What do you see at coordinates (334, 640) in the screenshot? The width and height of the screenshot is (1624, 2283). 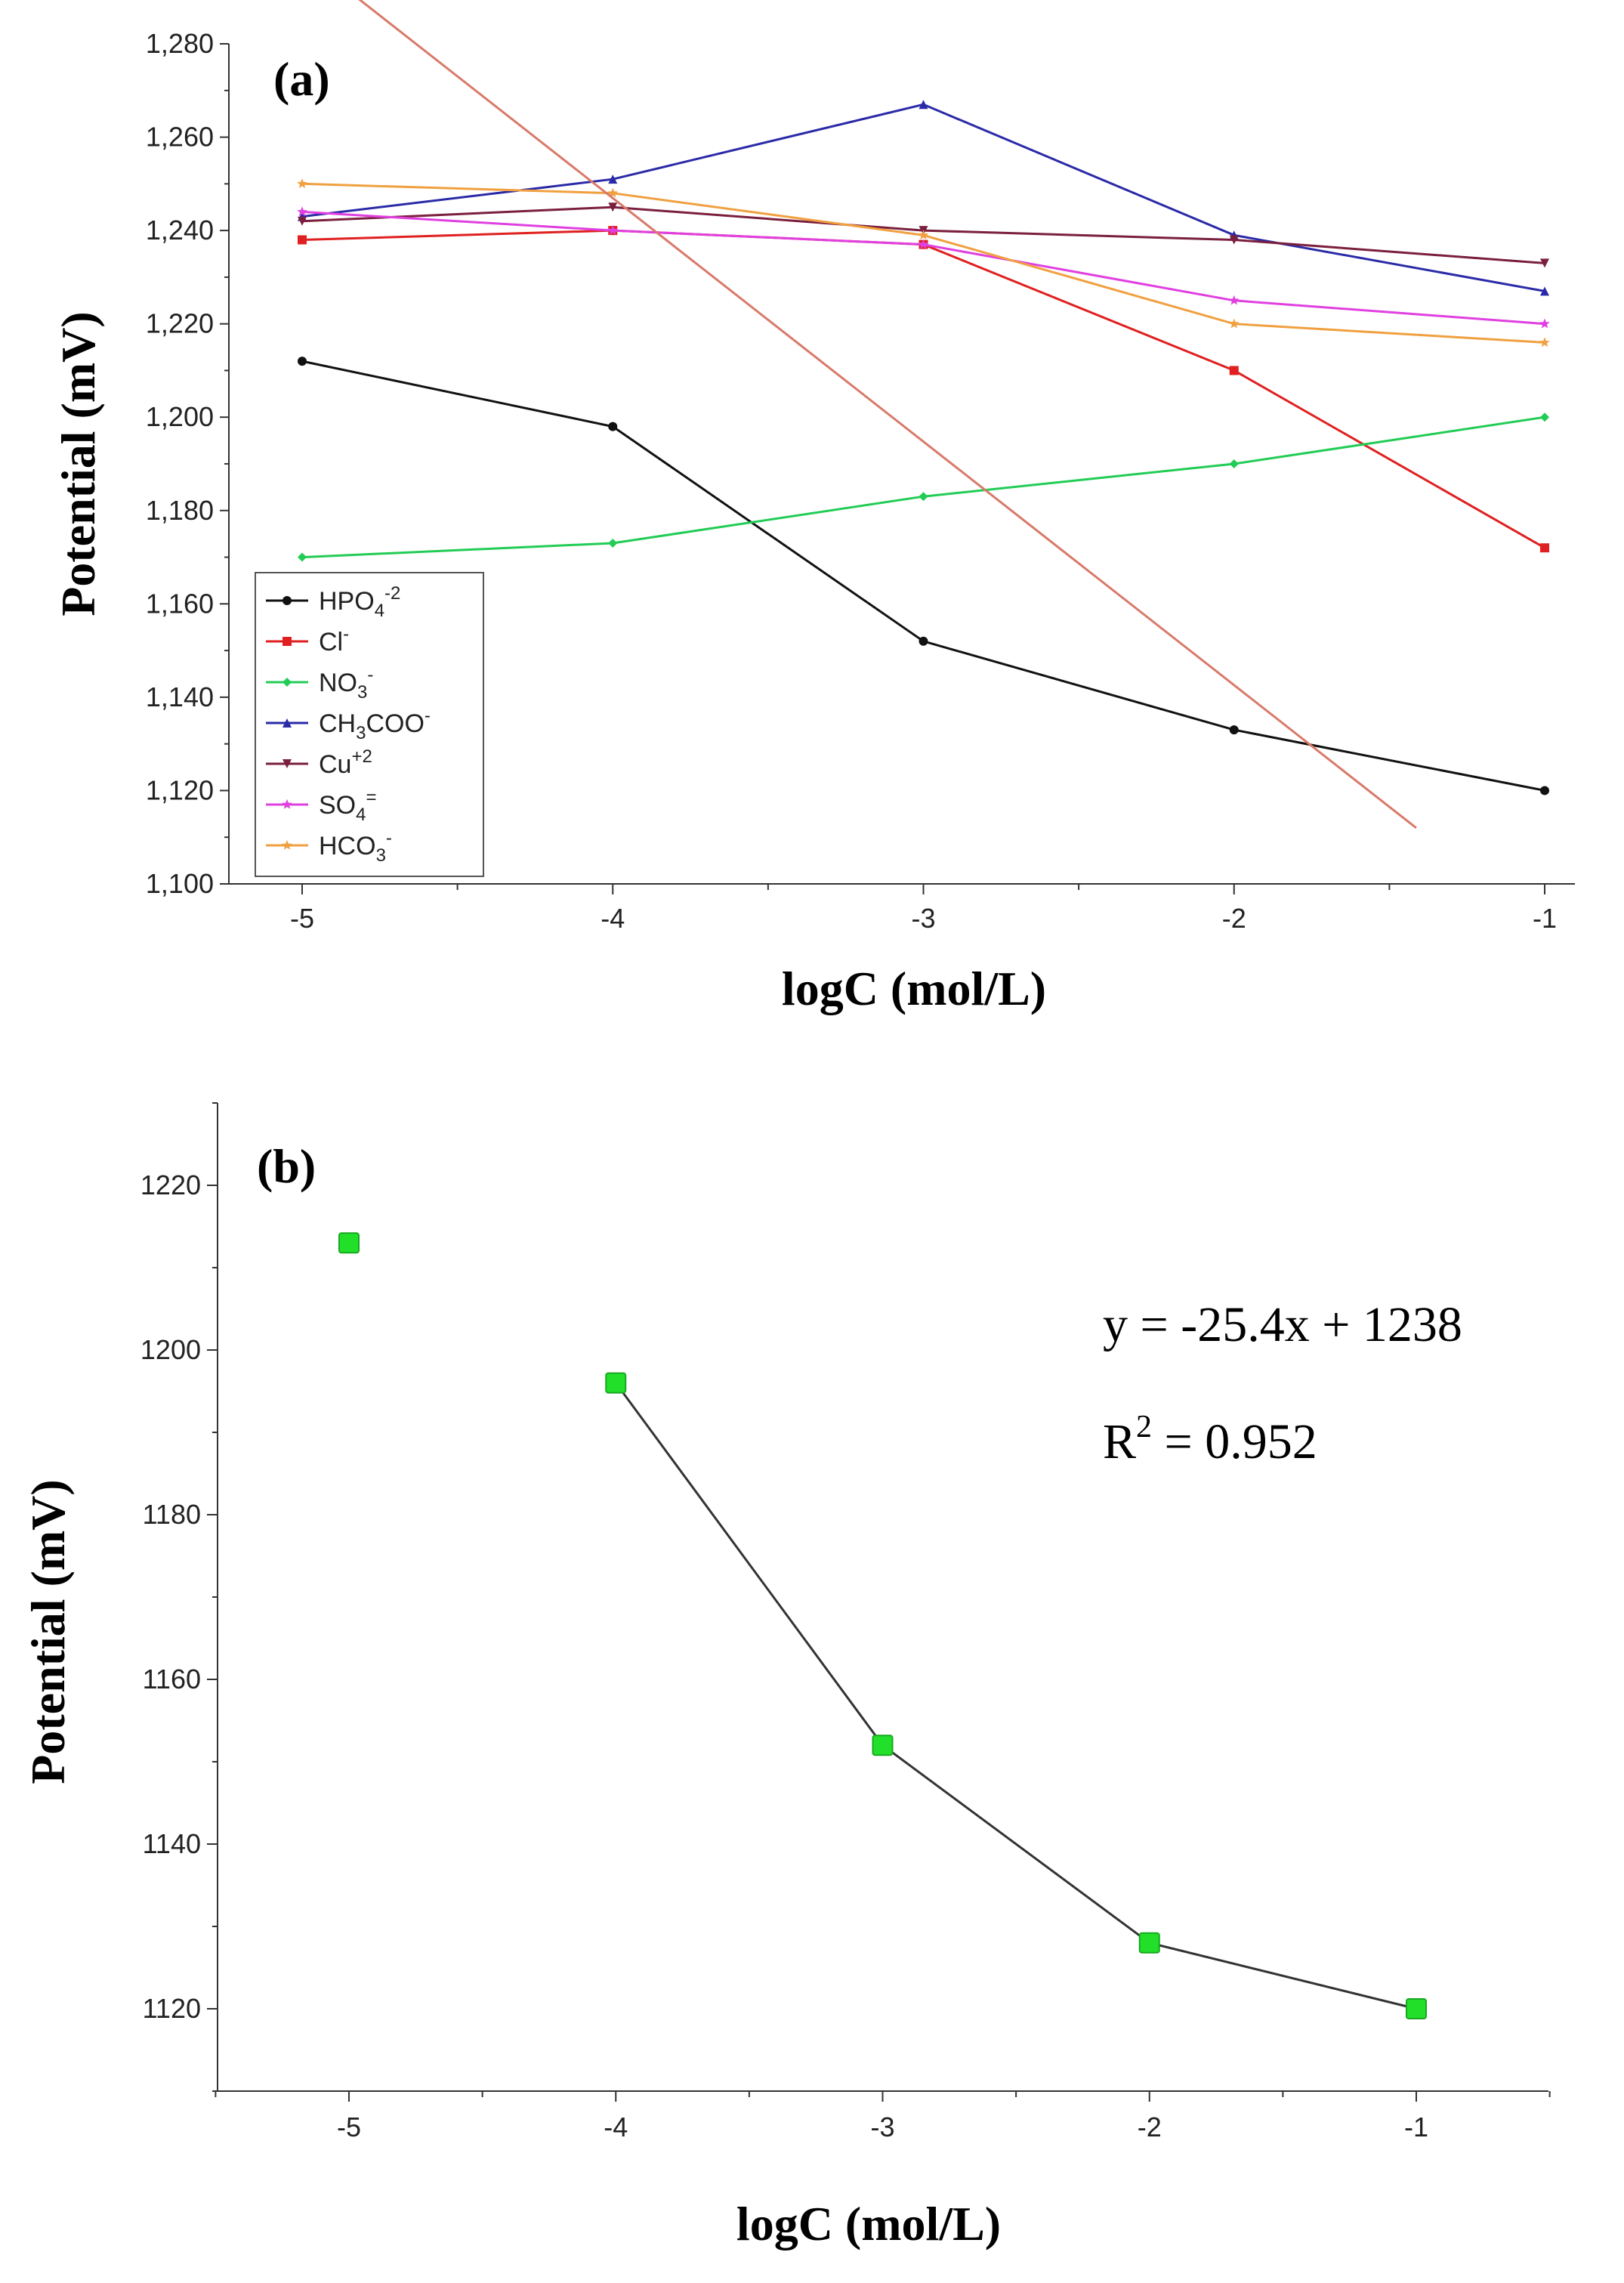 I see `legend-entry-1: Cl-` at bounding box center [334, 640].